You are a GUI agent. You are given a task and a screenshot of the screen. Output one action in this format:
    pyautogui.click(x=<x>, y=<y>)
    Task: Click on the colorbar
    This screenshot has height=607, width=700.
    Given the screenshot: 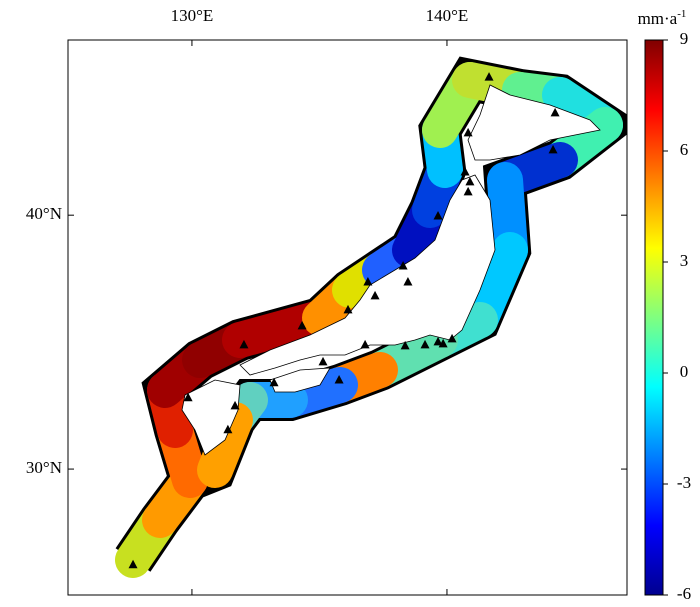 What is the action you would take?
    pyautogui.click(x=654, y=317)
    